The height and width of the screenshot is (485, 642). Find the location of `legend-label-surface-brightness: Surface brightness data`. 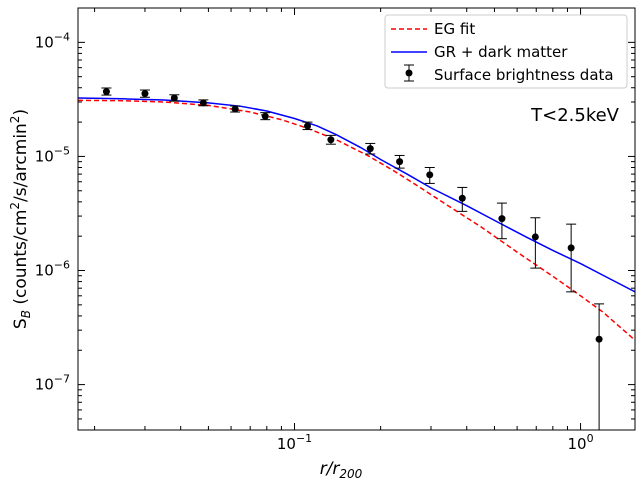

legend-label-surface-brightness: Surface brightness data is located at coordinates (524, 75).